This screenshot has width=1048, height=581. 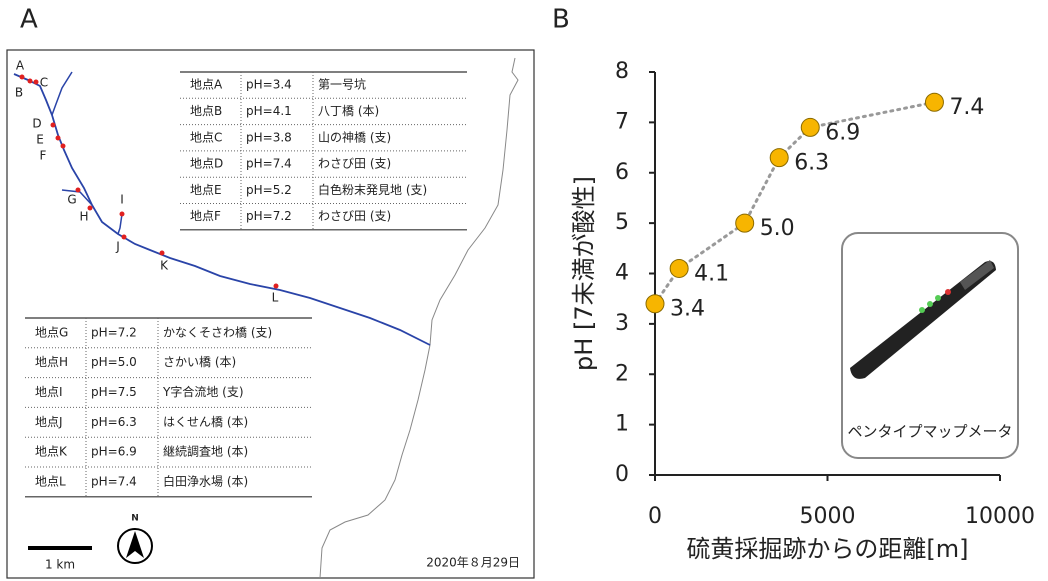 I want to click on point-label: B, so click(x=19, y=93).